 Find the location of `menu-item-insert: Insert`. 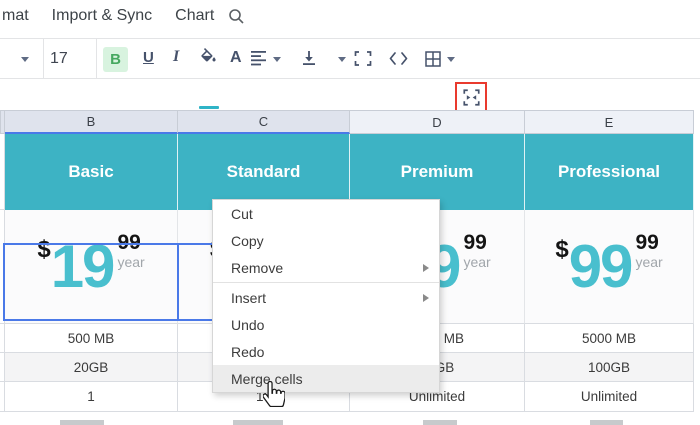

menu-item-insert: Insert is located at coordinates (326, 297).